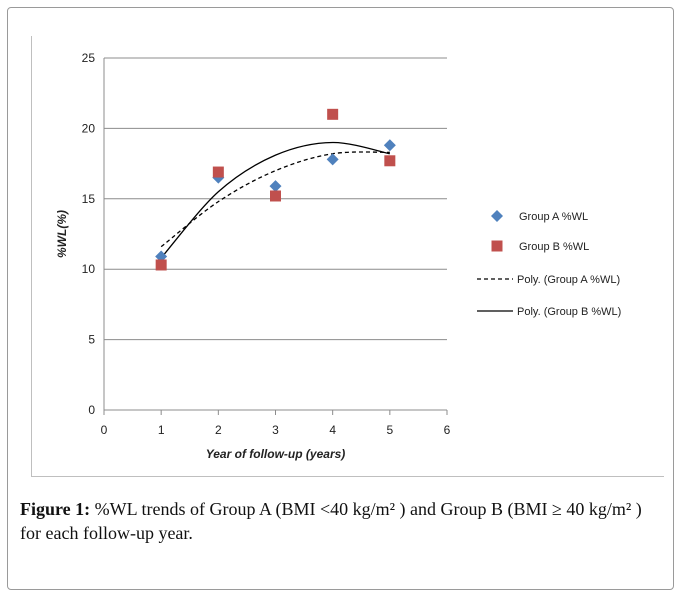 The image size is (683, 600). What do you see at coordinates (89, 269) in the screenshot?
I see `y-tick-label: 10` at bounding box center [89, 269].